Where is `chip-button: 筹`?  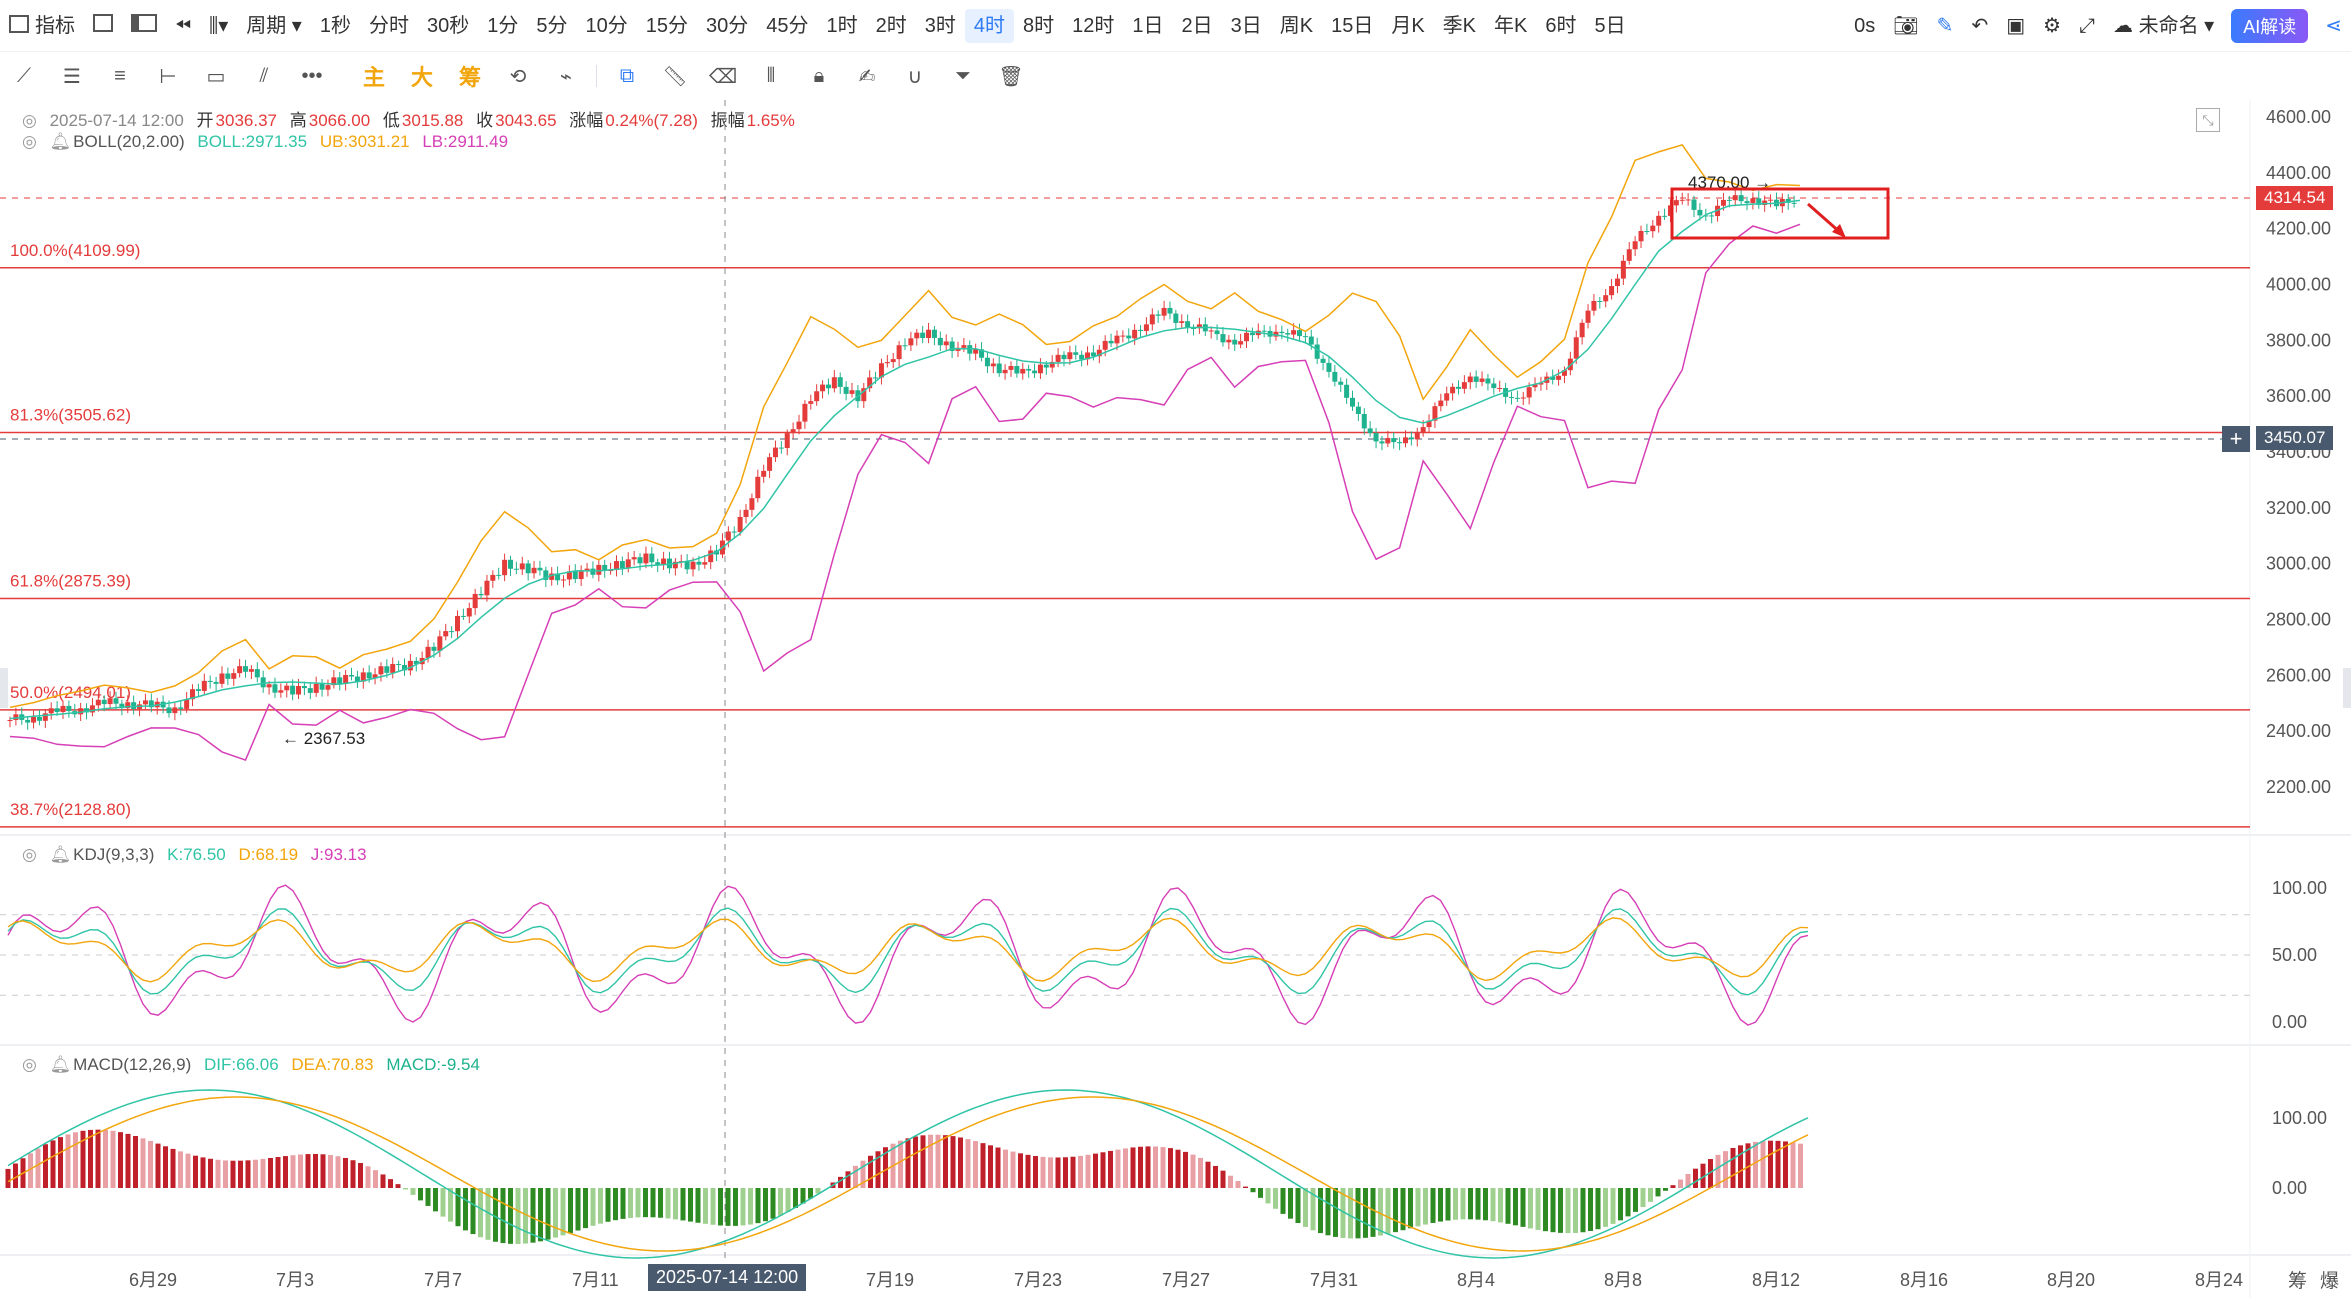 chip-button: 筹 is located at coordinates (469, 77).